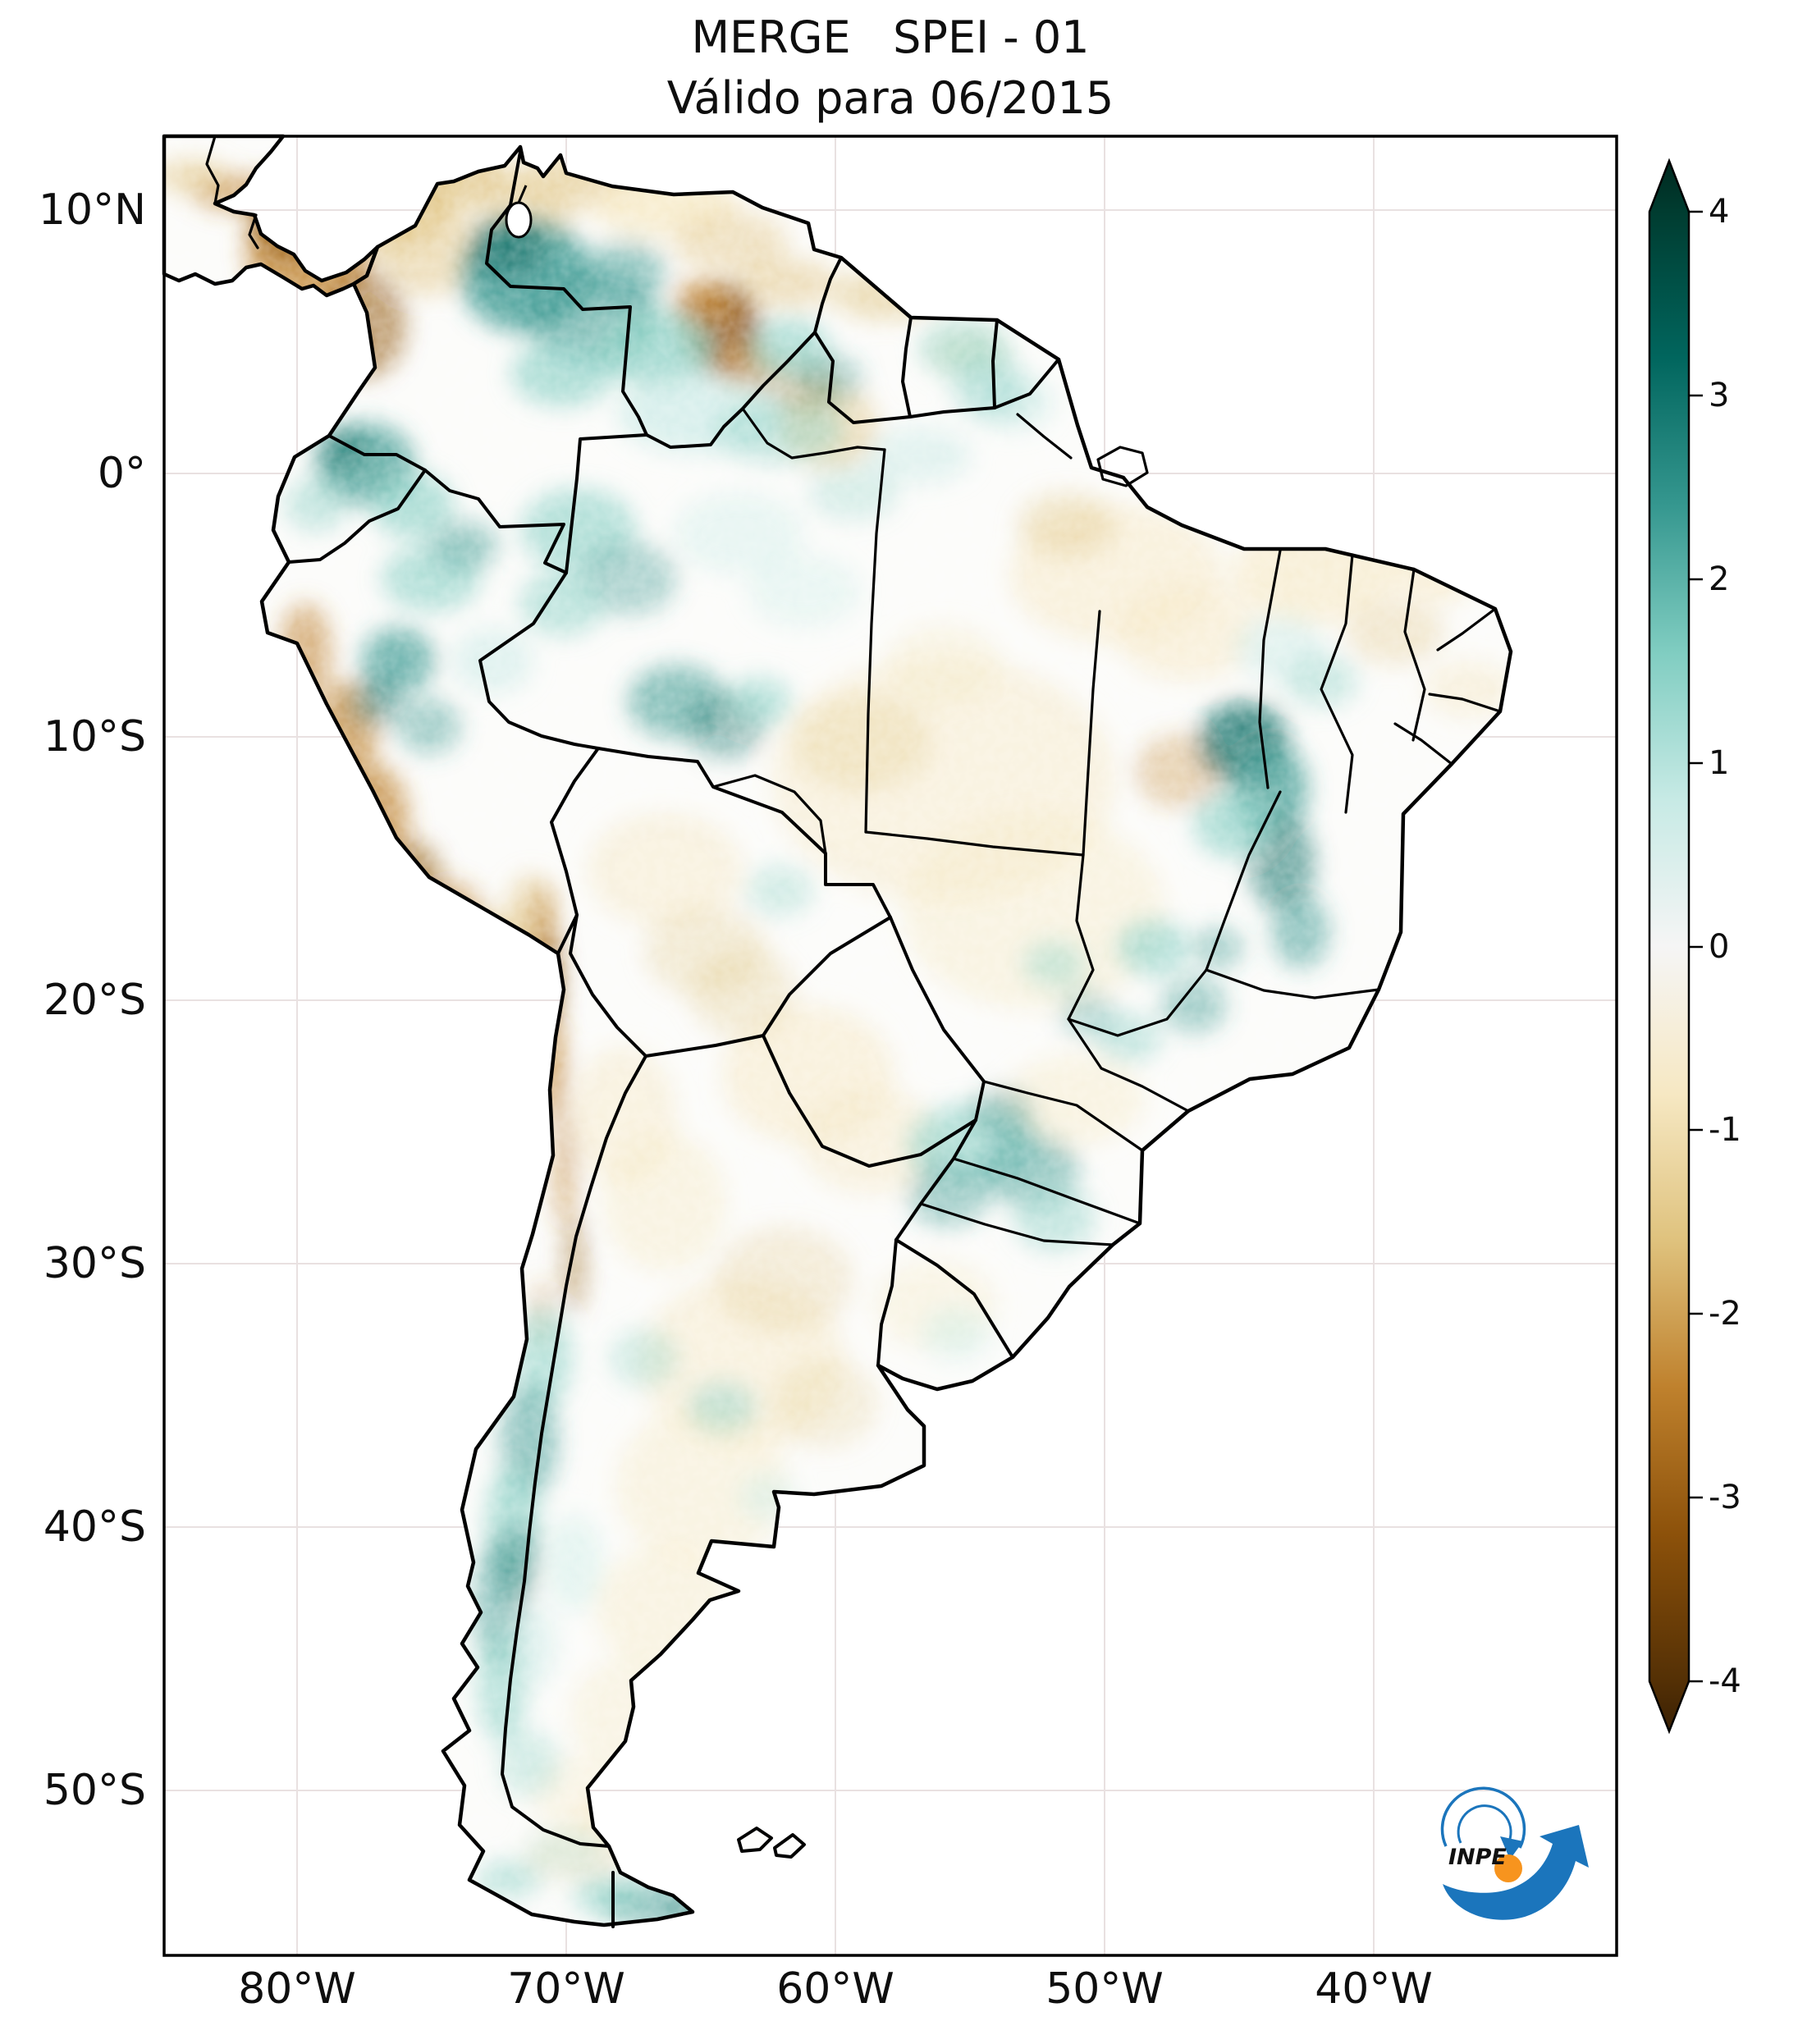  Describe the element at coordinates (1719, 395) in the screenshot. I see `cbar-tick-3: 3` at that location.